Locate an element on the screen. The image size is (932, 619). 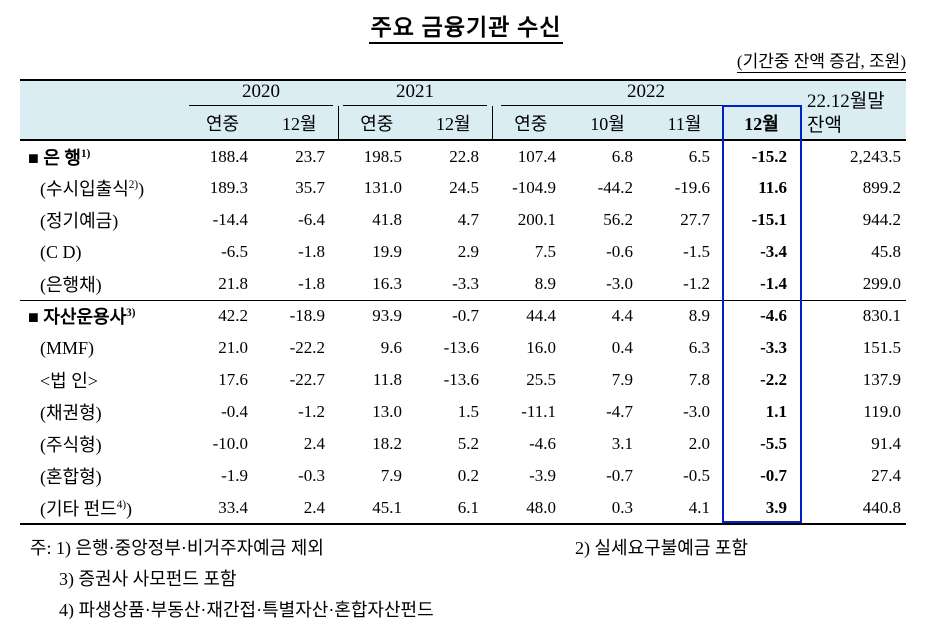
value-cell: 56.2 is located at coordinates (618, 219).